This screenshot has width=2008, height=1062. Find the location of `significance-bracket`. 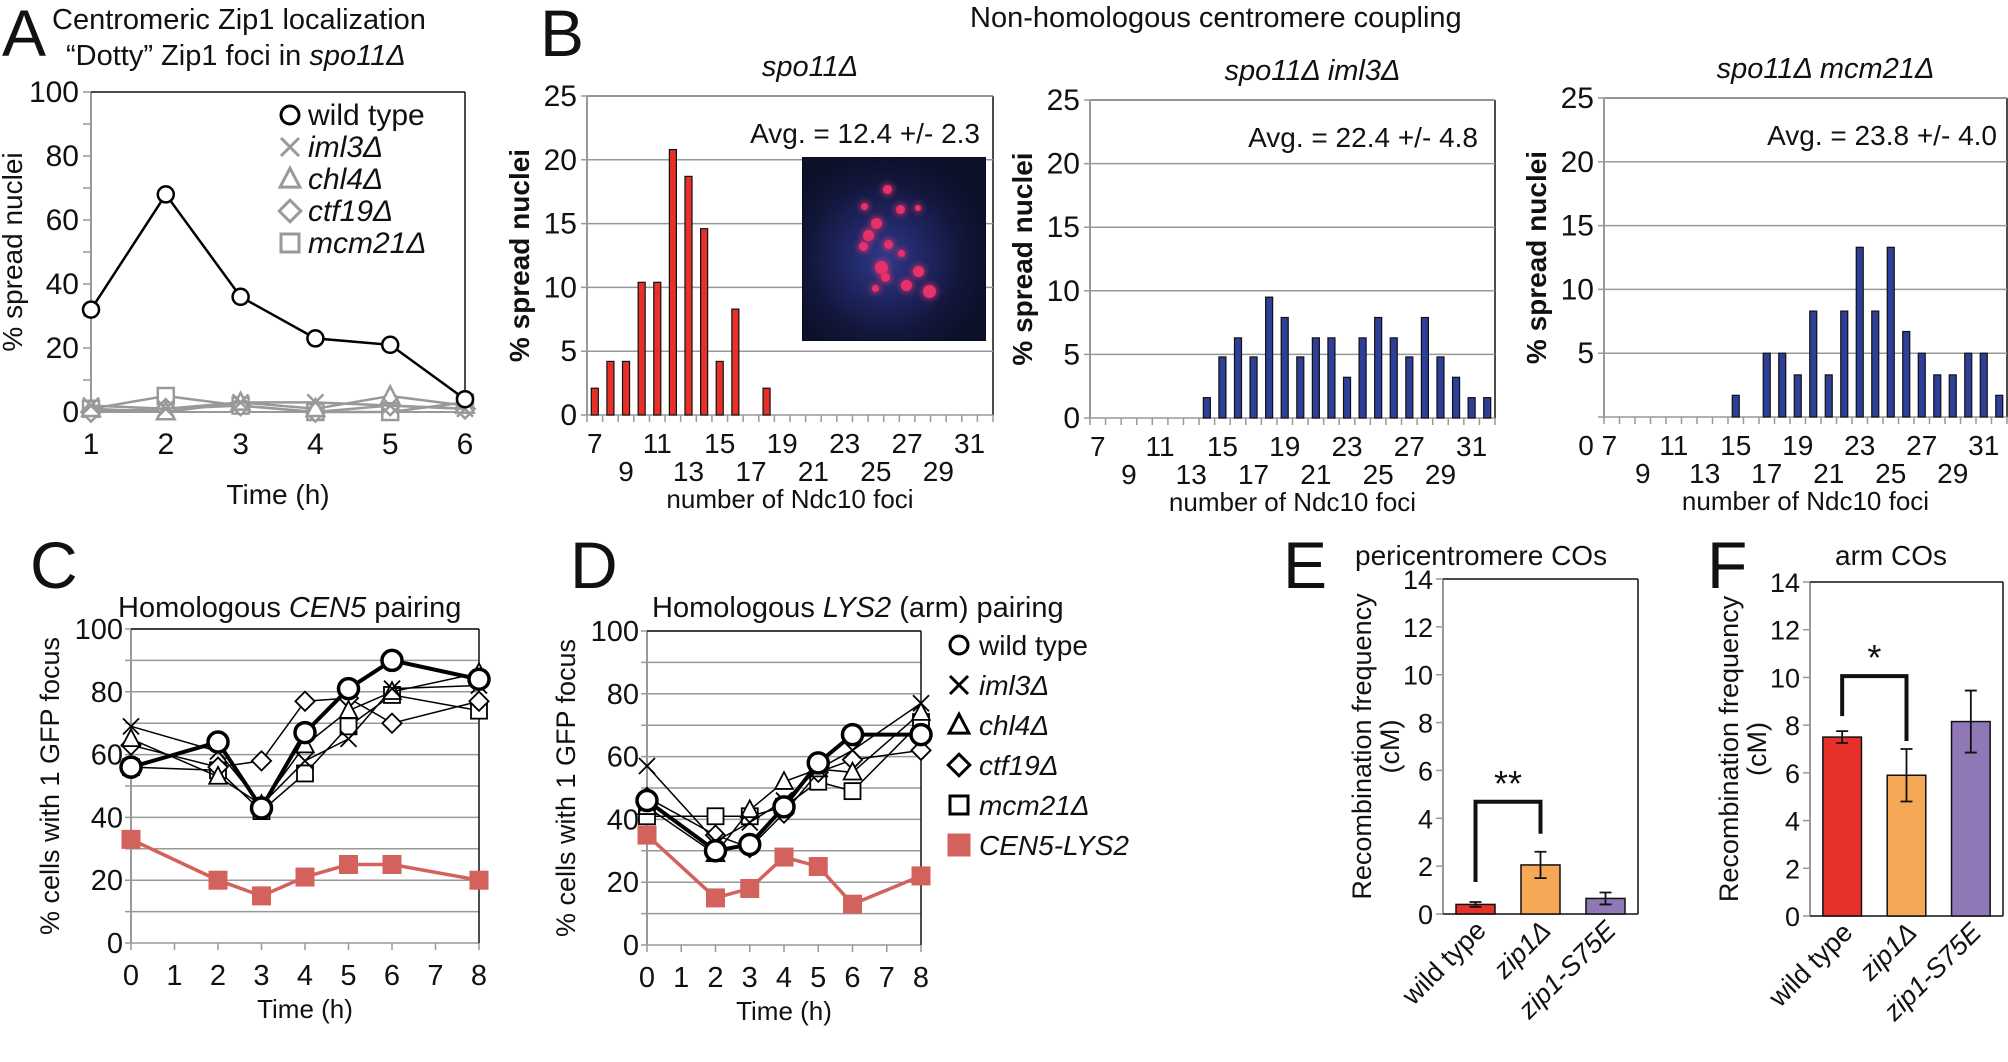

significance-bracket is located at coordinates (1874, 707).